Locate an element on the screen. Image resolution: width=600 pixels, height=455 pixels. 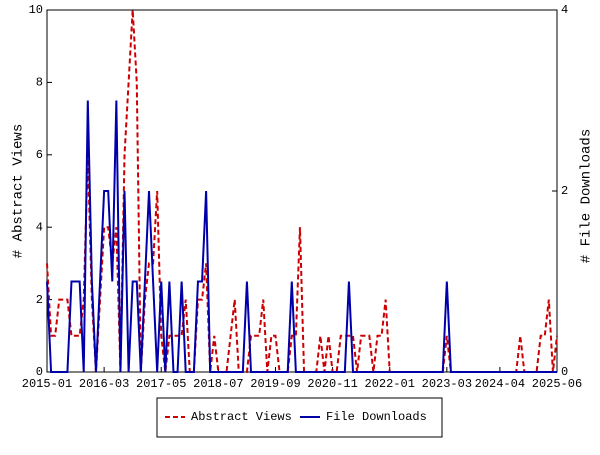
x-tick-label: 2015-01 is located at coordinates (47, 384).